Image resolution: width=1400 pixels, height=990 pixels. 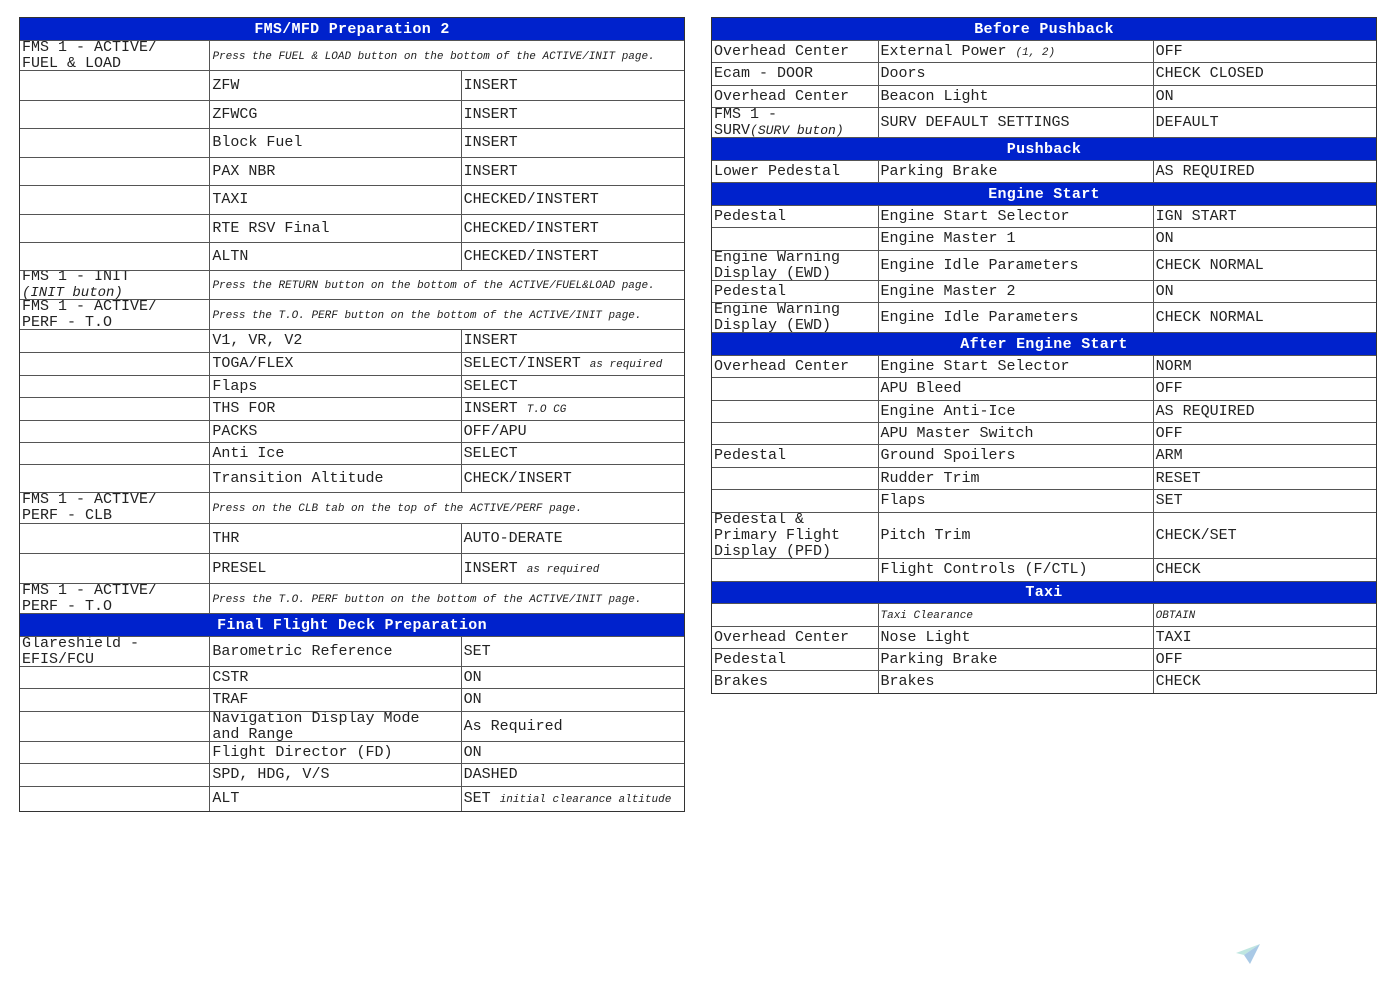 I want to click on action-cell: SET initial clearance altitude, so click(x=573, y=799).